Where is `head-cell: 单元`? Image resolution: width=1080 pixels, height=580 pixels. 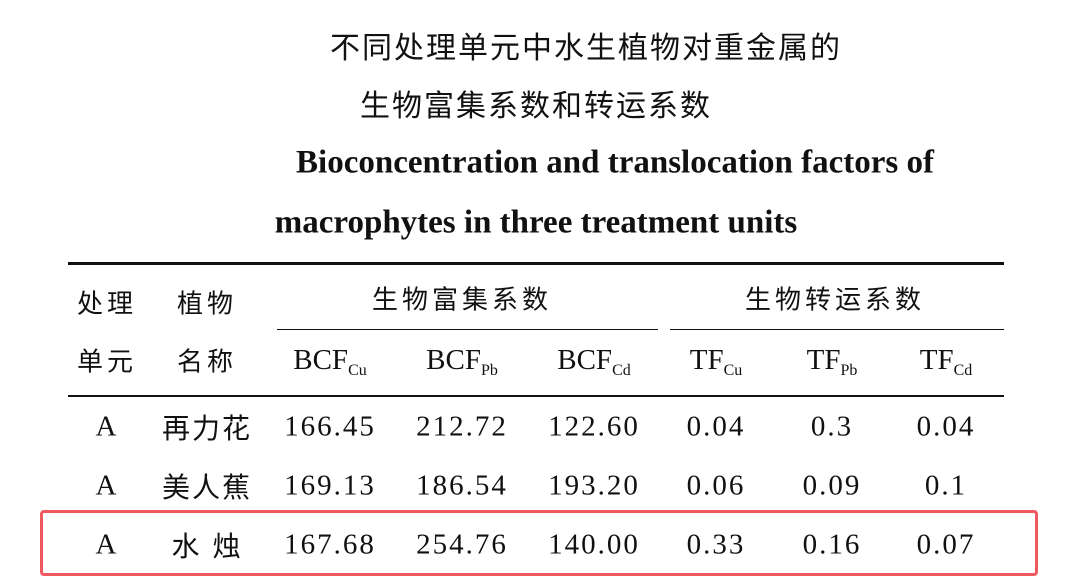 head-cell: 单元 is located at coordinates (107, 362).